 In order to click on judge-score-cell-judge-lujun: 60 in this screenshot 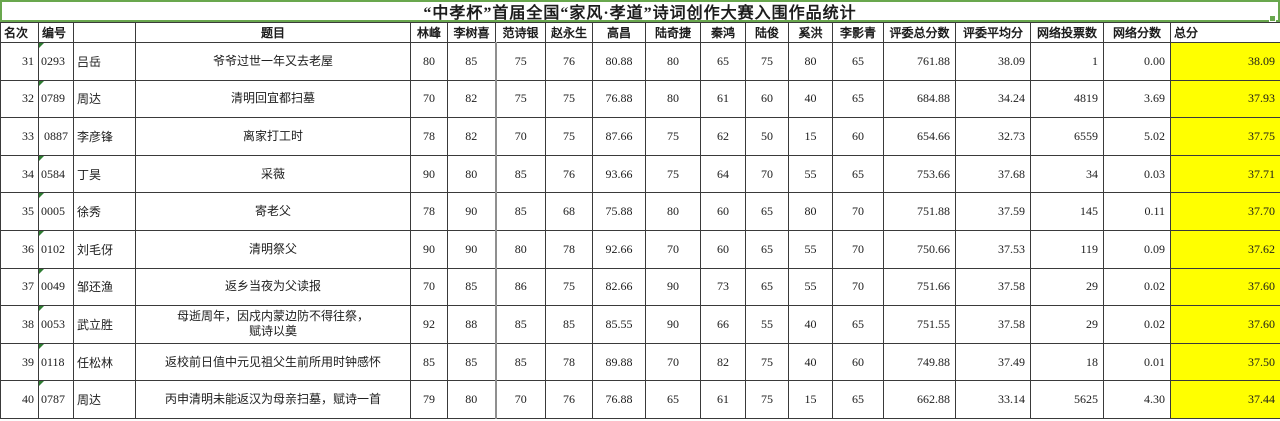, I will do `click(767, 99)`.